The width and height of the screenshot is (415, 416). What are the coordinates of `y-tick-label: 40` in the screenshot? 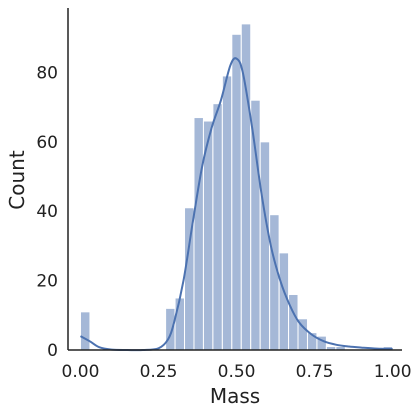 It's located at (47, 212).